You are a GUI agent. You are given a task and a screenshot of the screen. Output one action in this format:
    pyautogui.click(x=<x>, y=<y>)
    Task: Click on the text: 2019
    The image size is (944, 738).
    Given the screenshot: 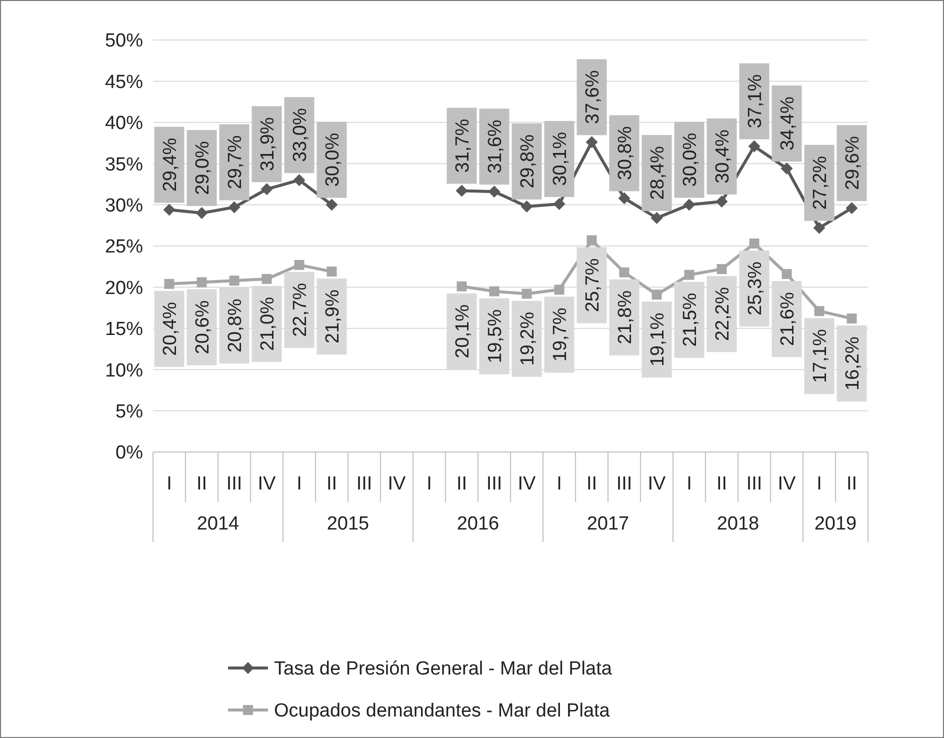 What is the action you would take?
    pyautogui.click(x=835, y=524)
    